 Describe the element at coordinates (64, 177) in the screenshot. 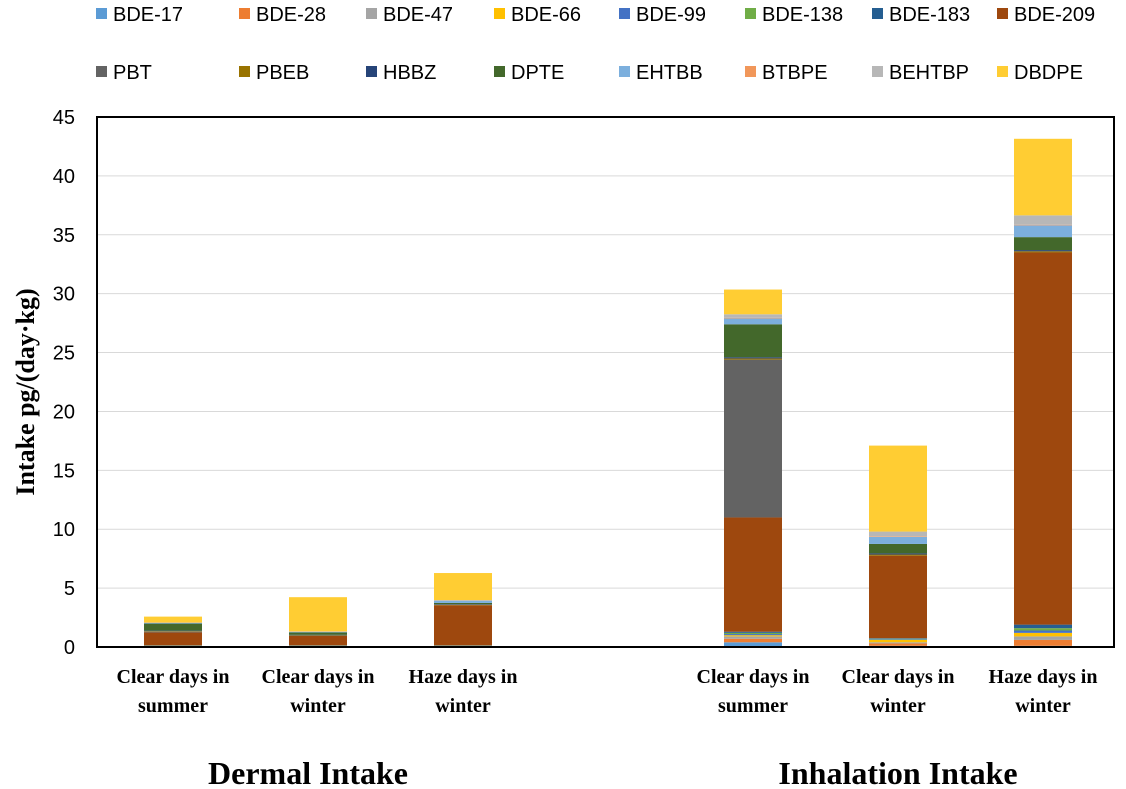

I see `y-tick-label: 40` at that location.